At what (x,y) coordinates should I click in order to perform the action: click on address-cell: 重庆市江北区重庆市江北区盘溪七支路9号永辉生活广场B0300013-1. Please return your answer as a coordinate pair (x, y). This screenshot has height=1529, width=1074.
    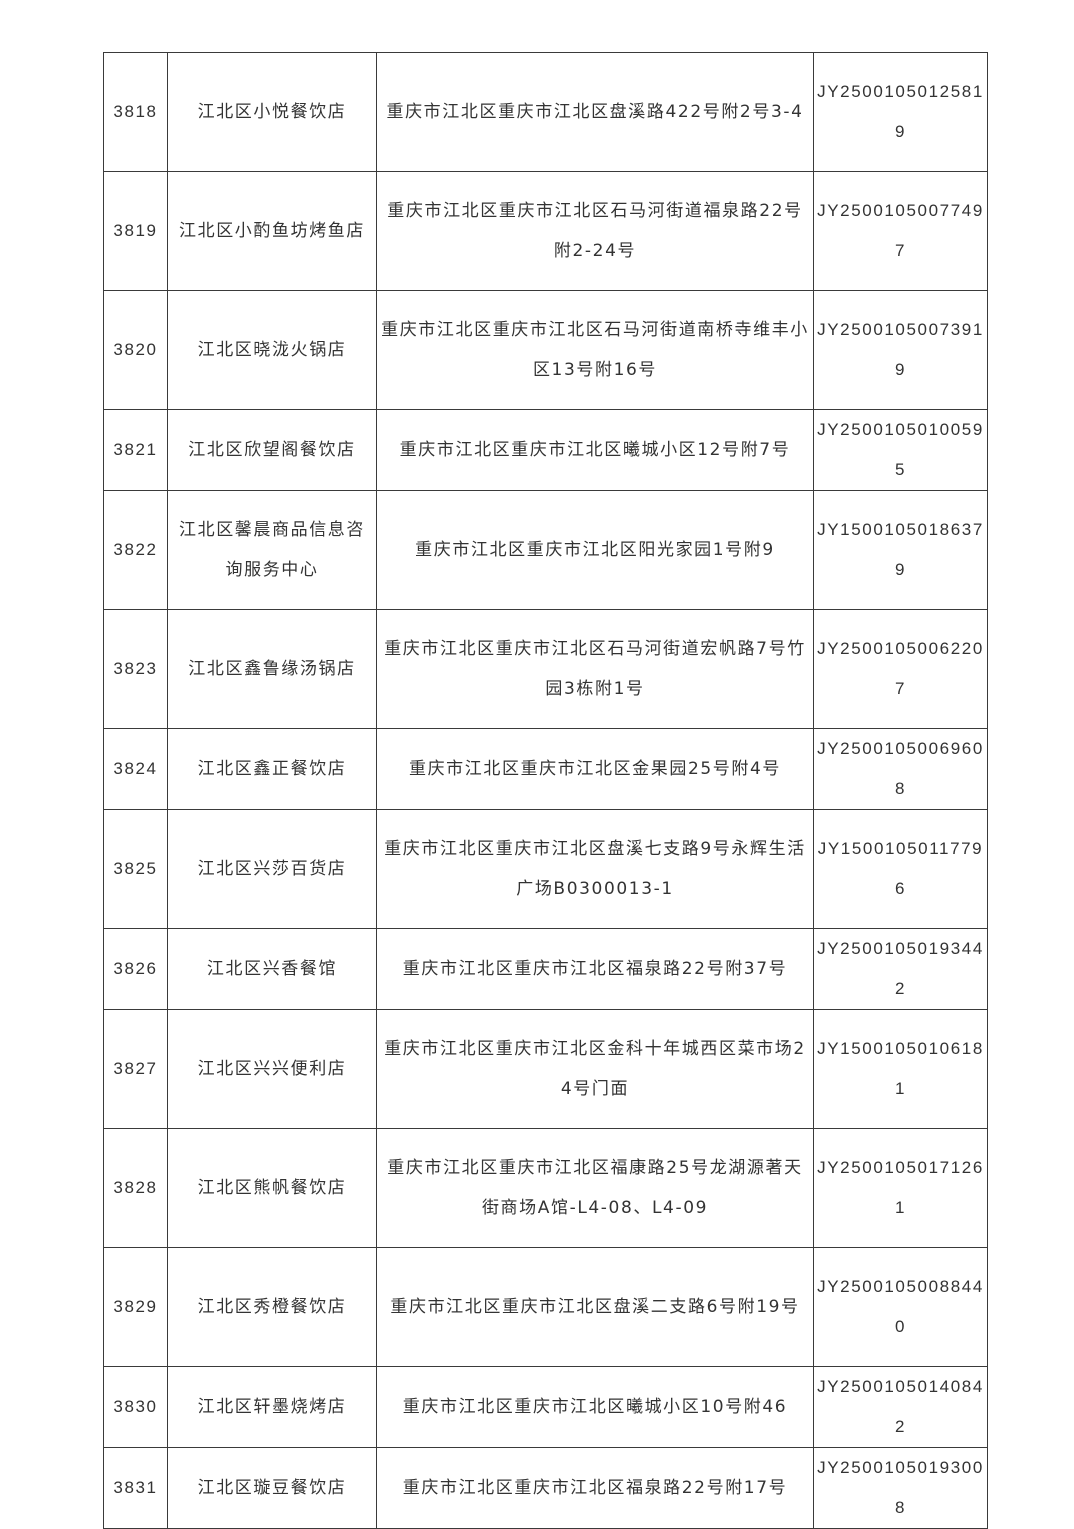
    Looking at the image, I should click on (595, 869).